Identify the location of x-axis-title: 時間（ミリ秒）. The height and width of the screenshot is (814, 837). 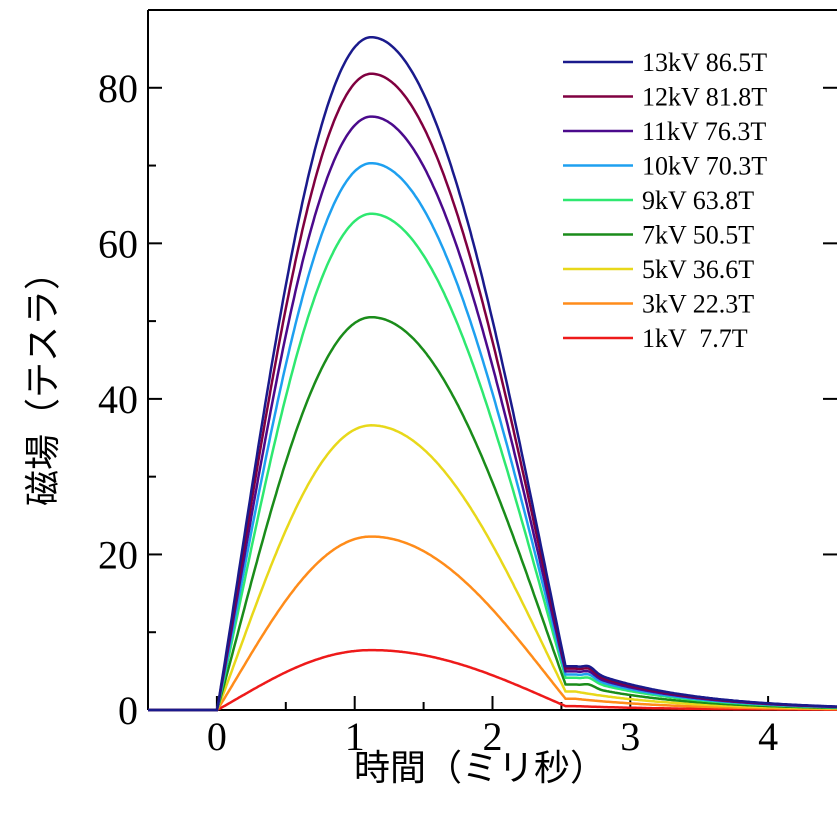
(480, 768).